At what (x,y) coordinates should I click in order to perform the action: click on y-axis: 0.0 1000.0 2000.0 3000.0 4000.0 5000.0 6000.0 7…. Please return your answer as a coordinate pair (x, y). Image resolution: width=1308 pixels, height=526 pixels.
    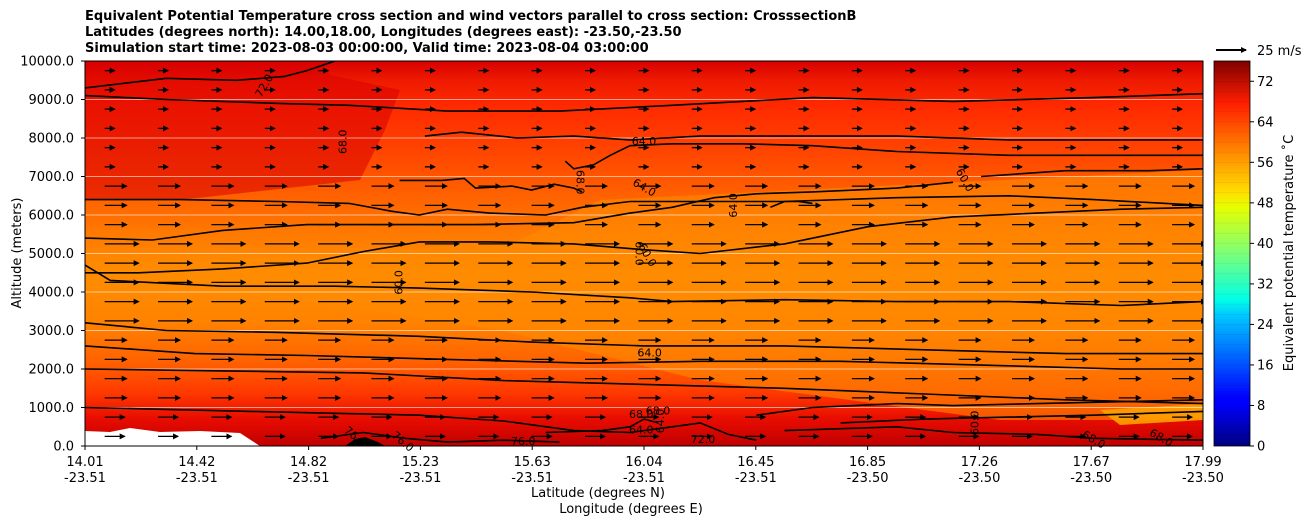
    Looking at the image, I should click on (52, 255).